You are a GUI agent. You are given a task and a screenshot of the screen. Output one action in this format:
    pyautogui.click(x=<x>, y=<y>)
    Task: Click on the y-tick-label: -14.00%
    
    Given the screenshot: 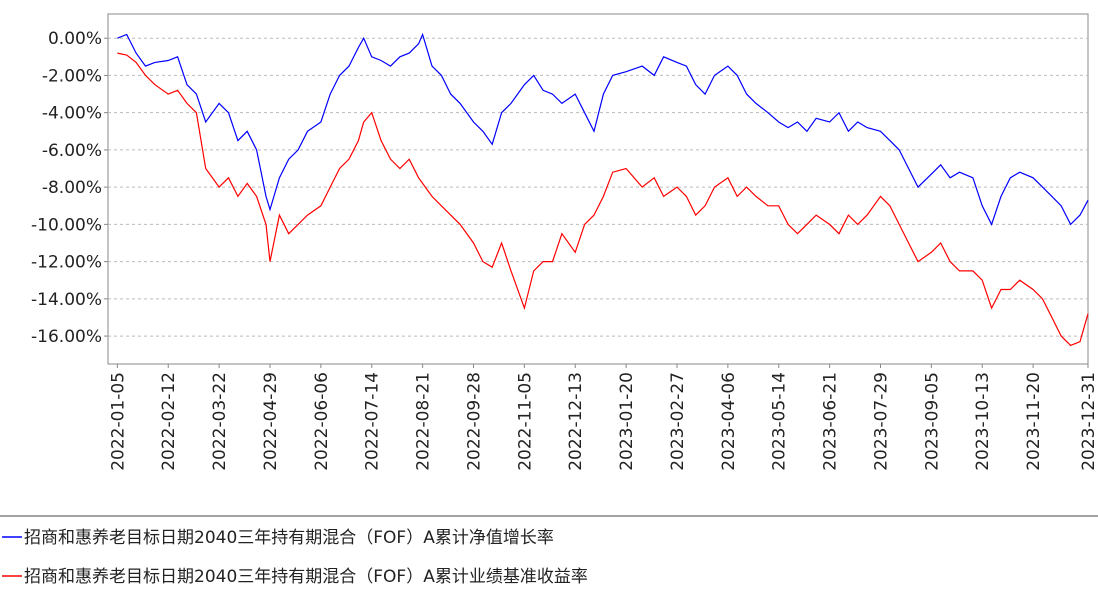 What is the action you would take?
    pyautogui.click(x=66, y=300)
    